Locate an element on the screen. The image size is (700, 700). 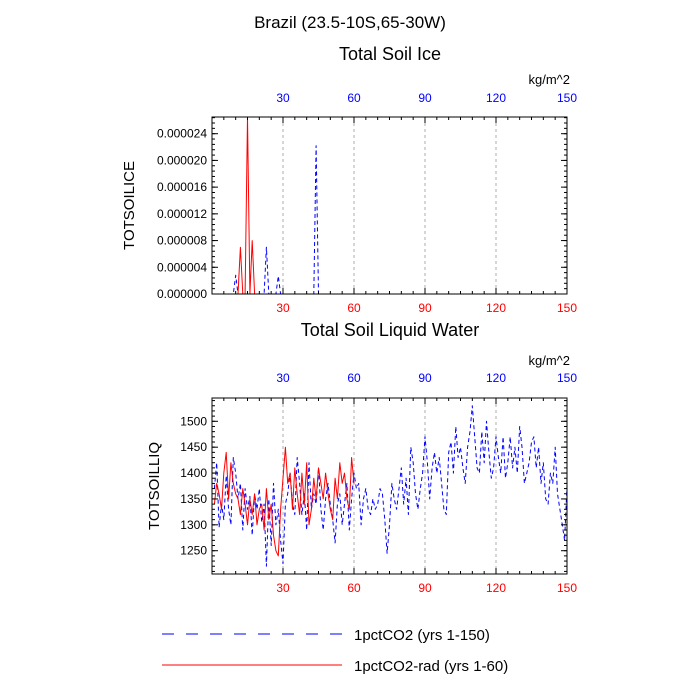
y-tick-label: 1300 is located at coordinates (193, 525).